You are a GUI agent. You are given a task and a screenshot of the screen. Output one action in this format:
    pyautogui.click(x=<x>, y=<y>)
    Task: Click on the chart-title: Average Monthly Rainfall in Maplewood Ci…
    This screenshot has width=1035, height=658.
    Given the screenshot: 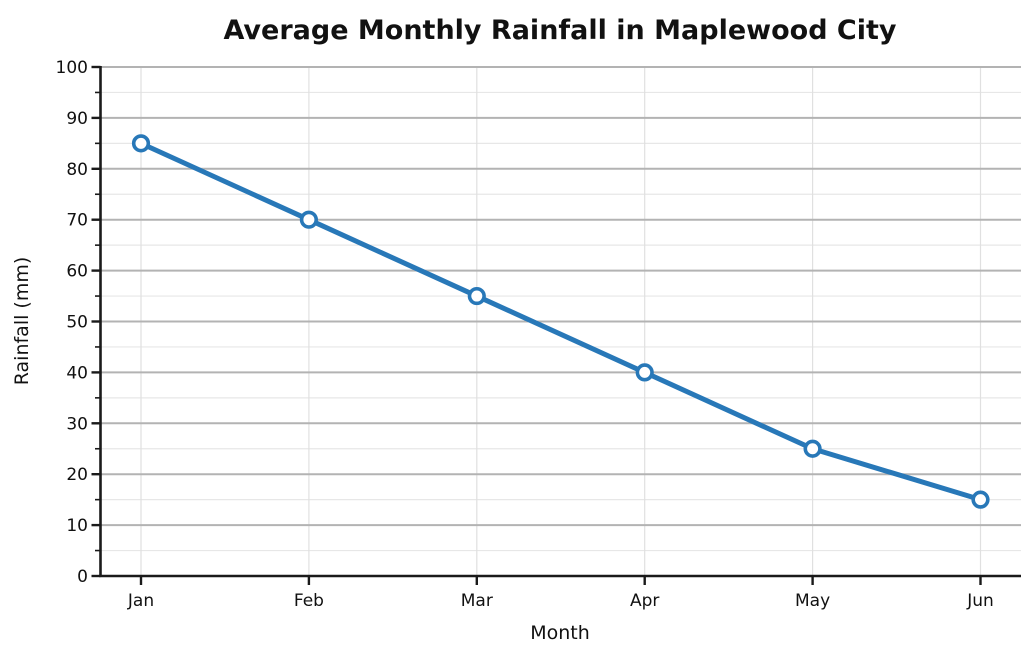 What is the action you would take?
    pyautogui.click(x=559, y=30)
    